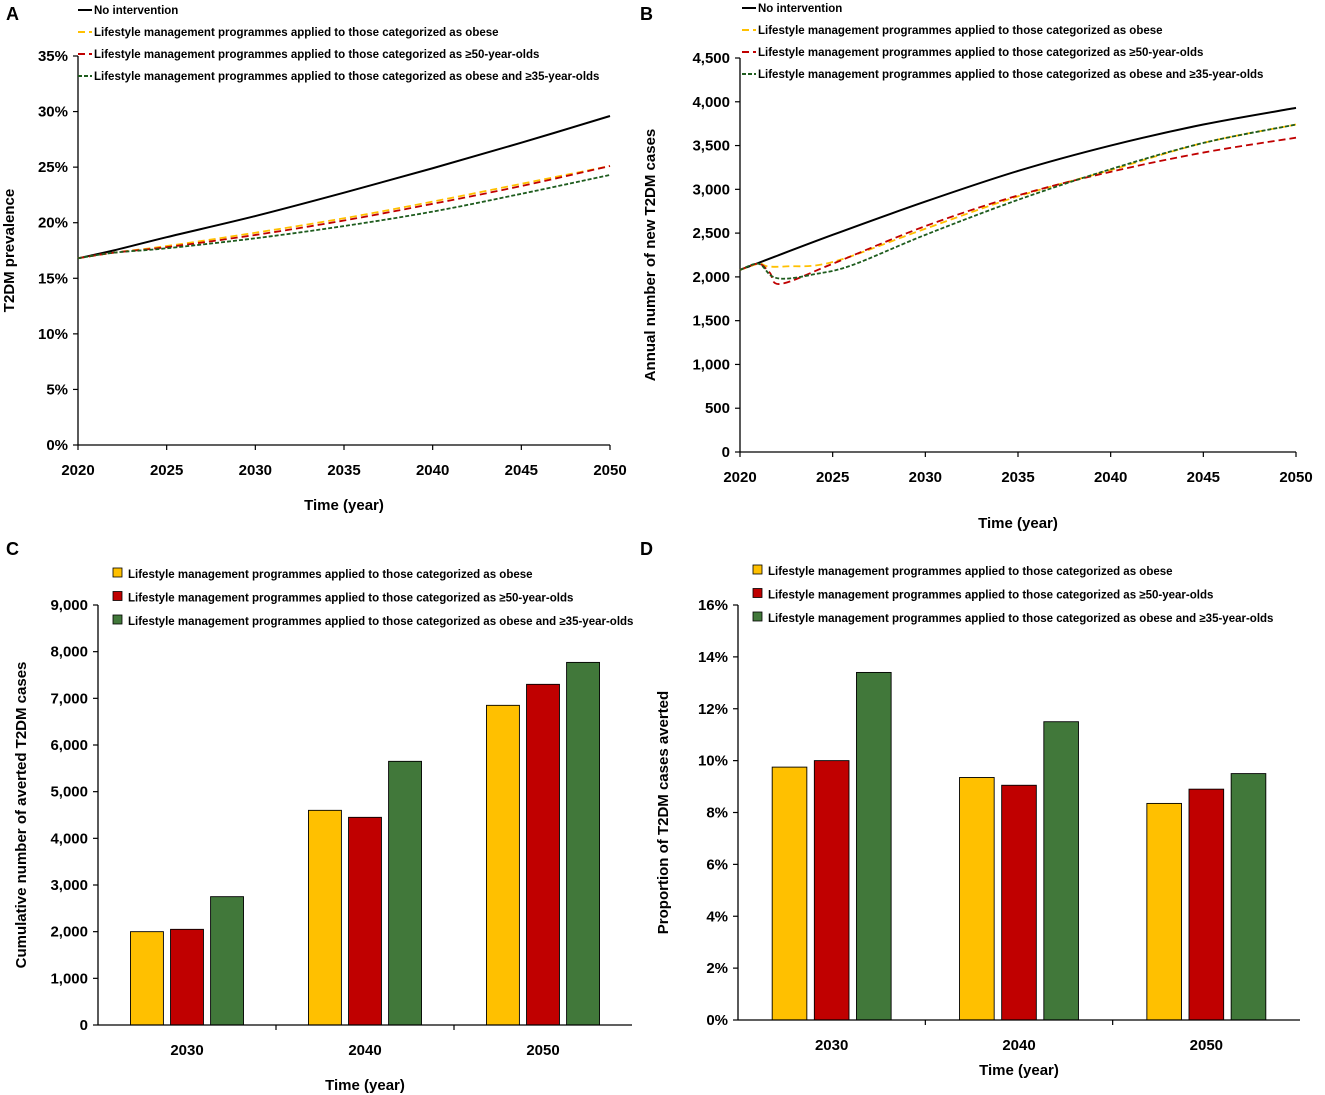 This screenshot has width=1325, height=1095. I want to click on y-tick-label: 25%, so click(53, 167).